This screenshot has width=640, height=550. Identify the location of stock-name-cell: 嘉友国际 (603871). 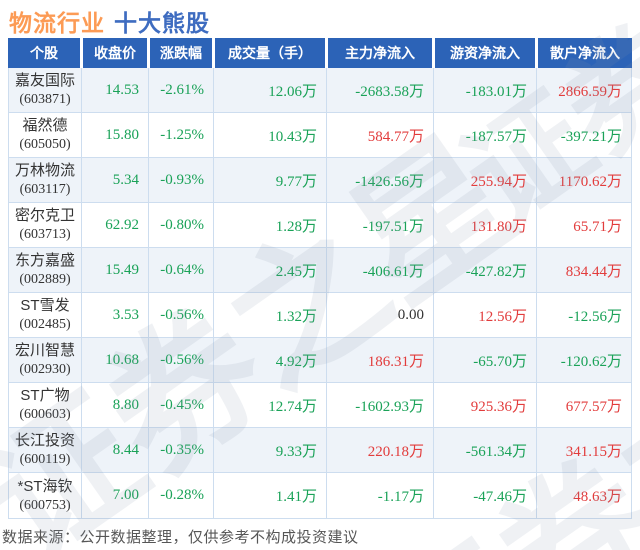
(45, 90).